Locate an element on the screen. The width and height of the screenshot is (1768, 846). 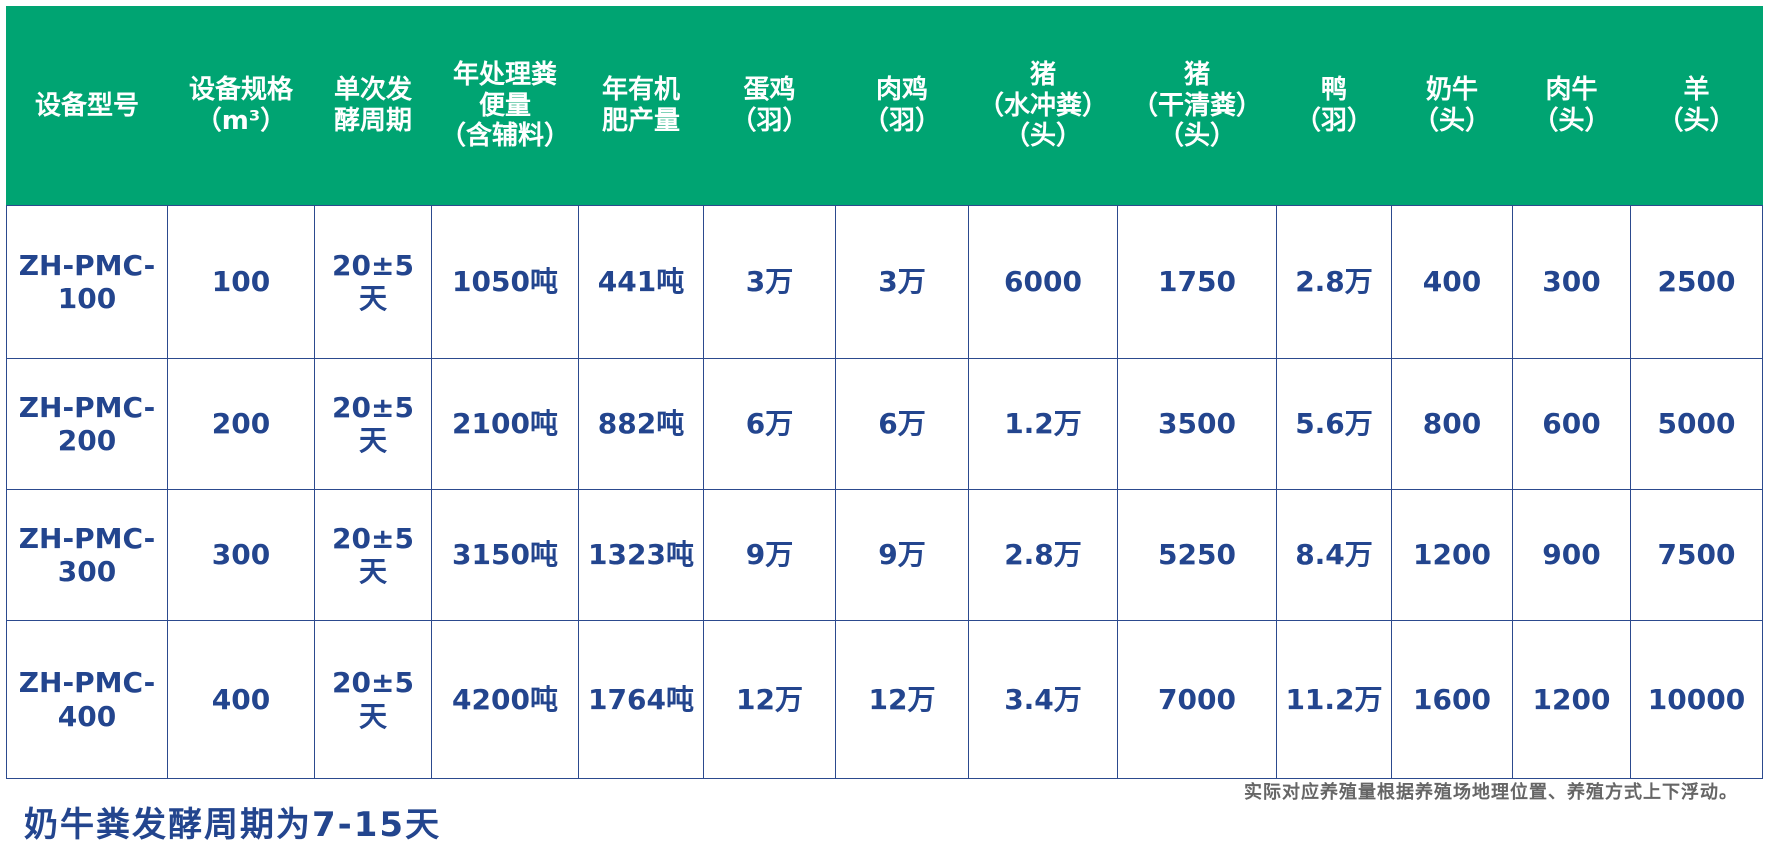
footnote: 实际对应养殖量根据养殖场地理位置、养殖方式上下浮动。 is located at coordinates (1491, 792).